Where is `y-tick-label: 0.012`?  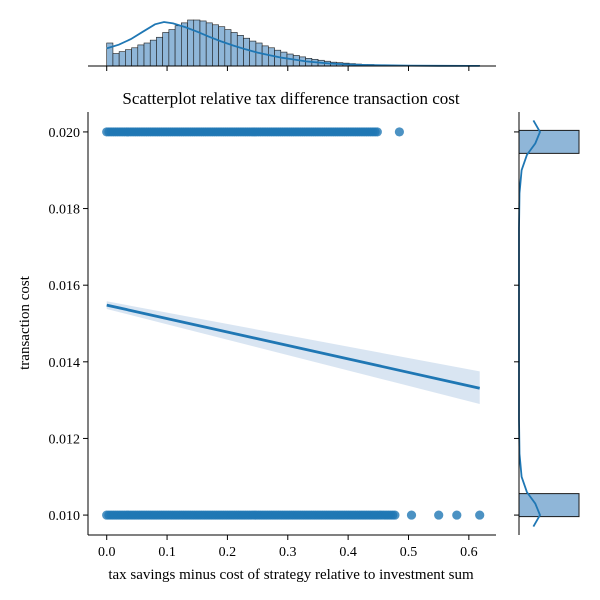 y-tick-label: 0.012 is located at coordinates (65, 439).